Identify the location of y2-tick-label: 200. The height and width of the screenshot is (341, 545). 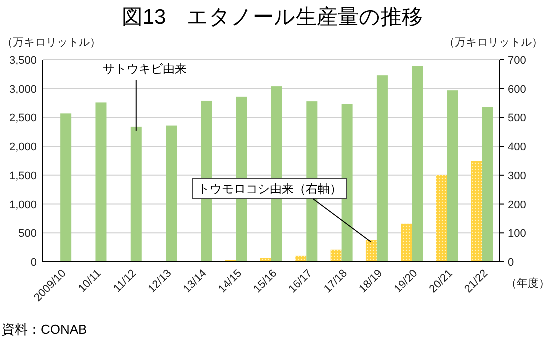
(517, 205).